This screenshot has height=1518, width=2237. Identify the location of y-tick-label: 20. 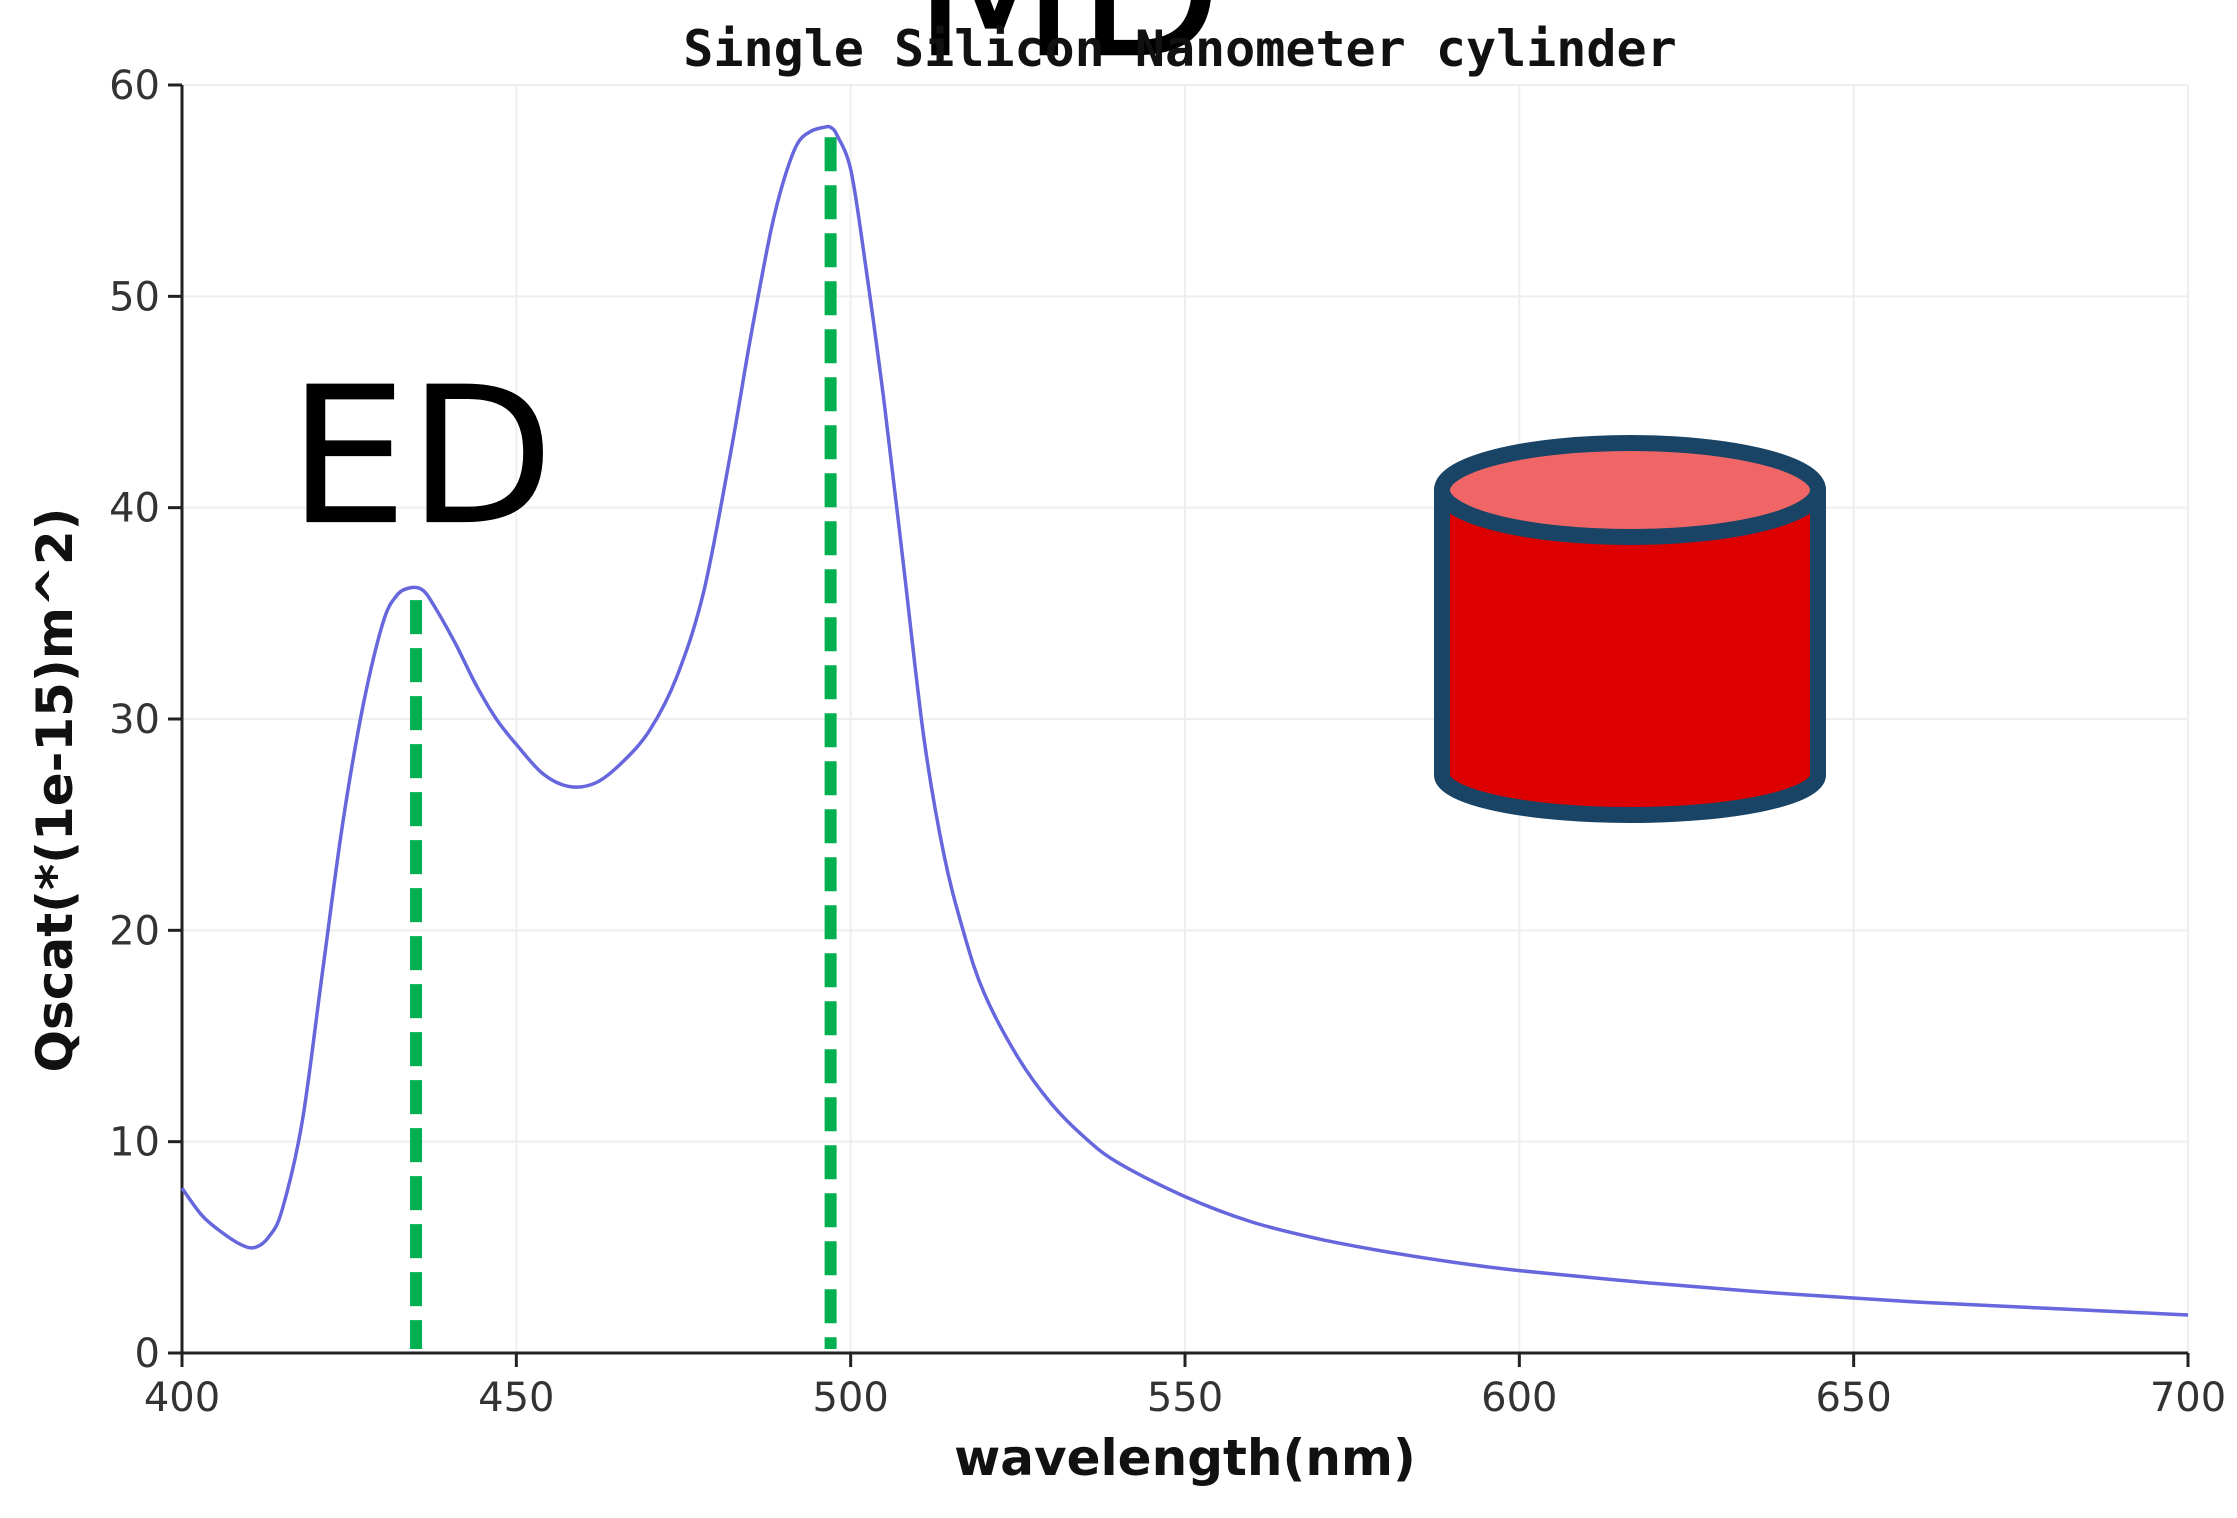
(134, 931).